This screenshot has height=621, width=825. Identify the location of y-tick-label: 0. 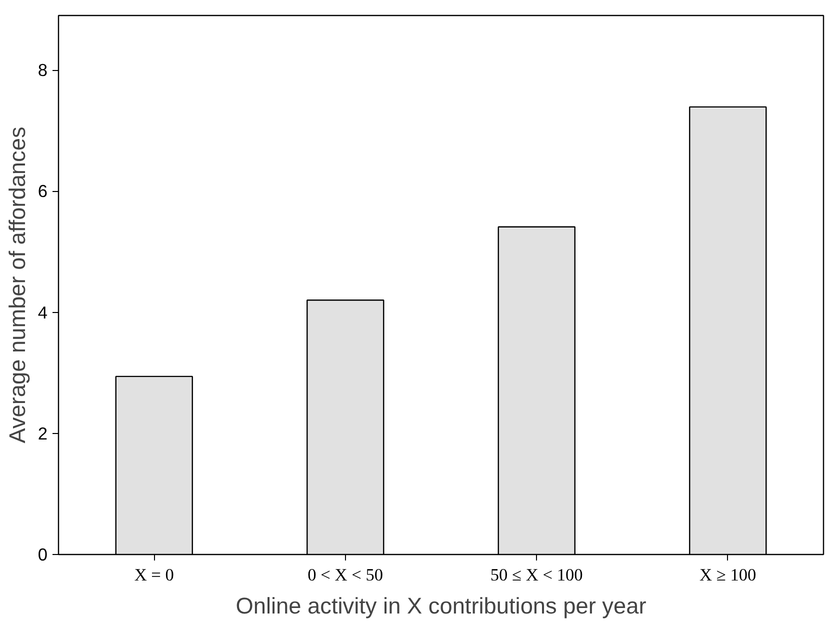
(43, 554).